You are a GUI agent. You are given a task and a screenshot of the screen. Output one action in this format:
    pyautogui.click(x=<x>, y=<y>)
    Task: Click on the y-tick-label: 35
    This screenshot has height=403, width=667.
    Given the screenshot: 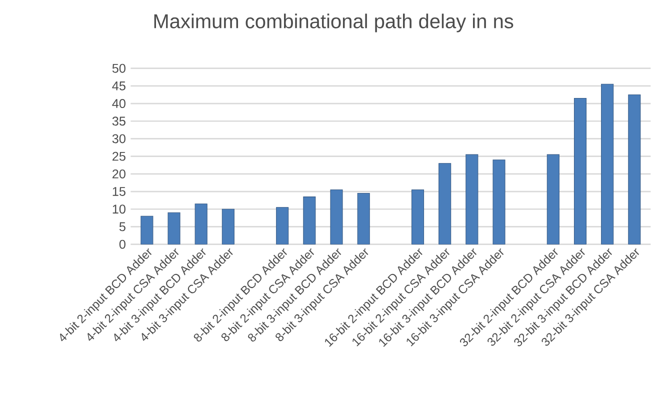 What is the action you would take?
    pyautogui.click(x=119, y=121)
    